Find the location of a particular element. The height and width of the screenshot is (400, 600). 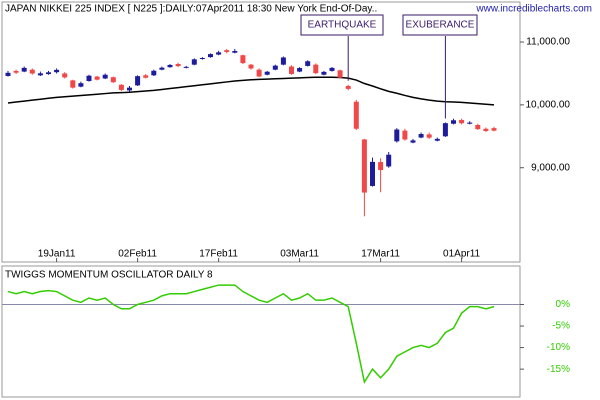

x-tick-label: 03Mar11 is located at coordinates (299, 254).